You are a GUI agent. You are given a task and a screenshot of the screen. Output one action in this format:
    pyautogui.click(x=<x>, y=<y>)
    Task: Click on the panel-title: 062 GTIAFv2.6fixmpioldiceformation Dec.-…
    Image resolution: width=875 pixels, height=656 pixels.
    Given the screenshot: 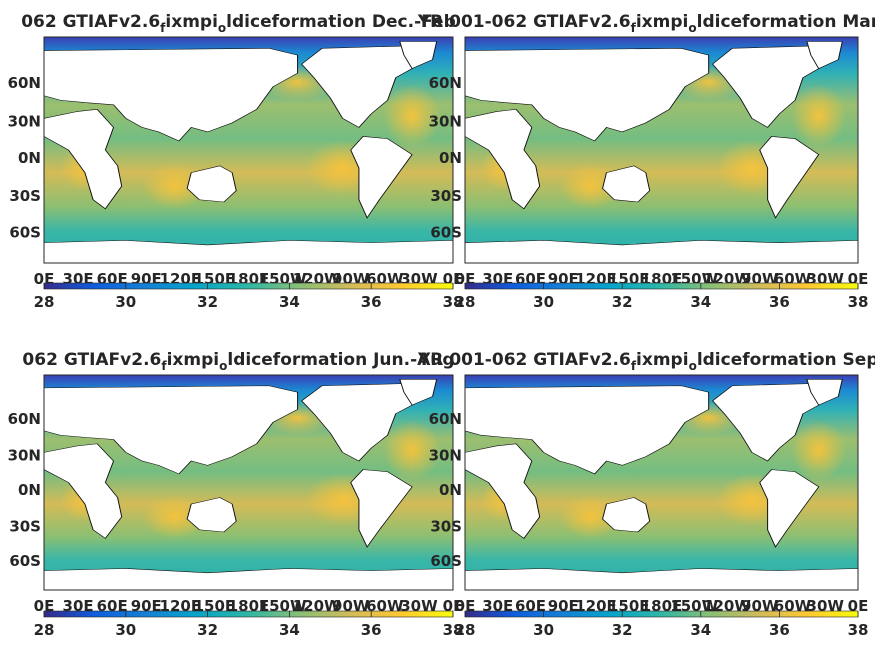 What is the action you would take?
    pyautogui.click(x=238, y=23)
    